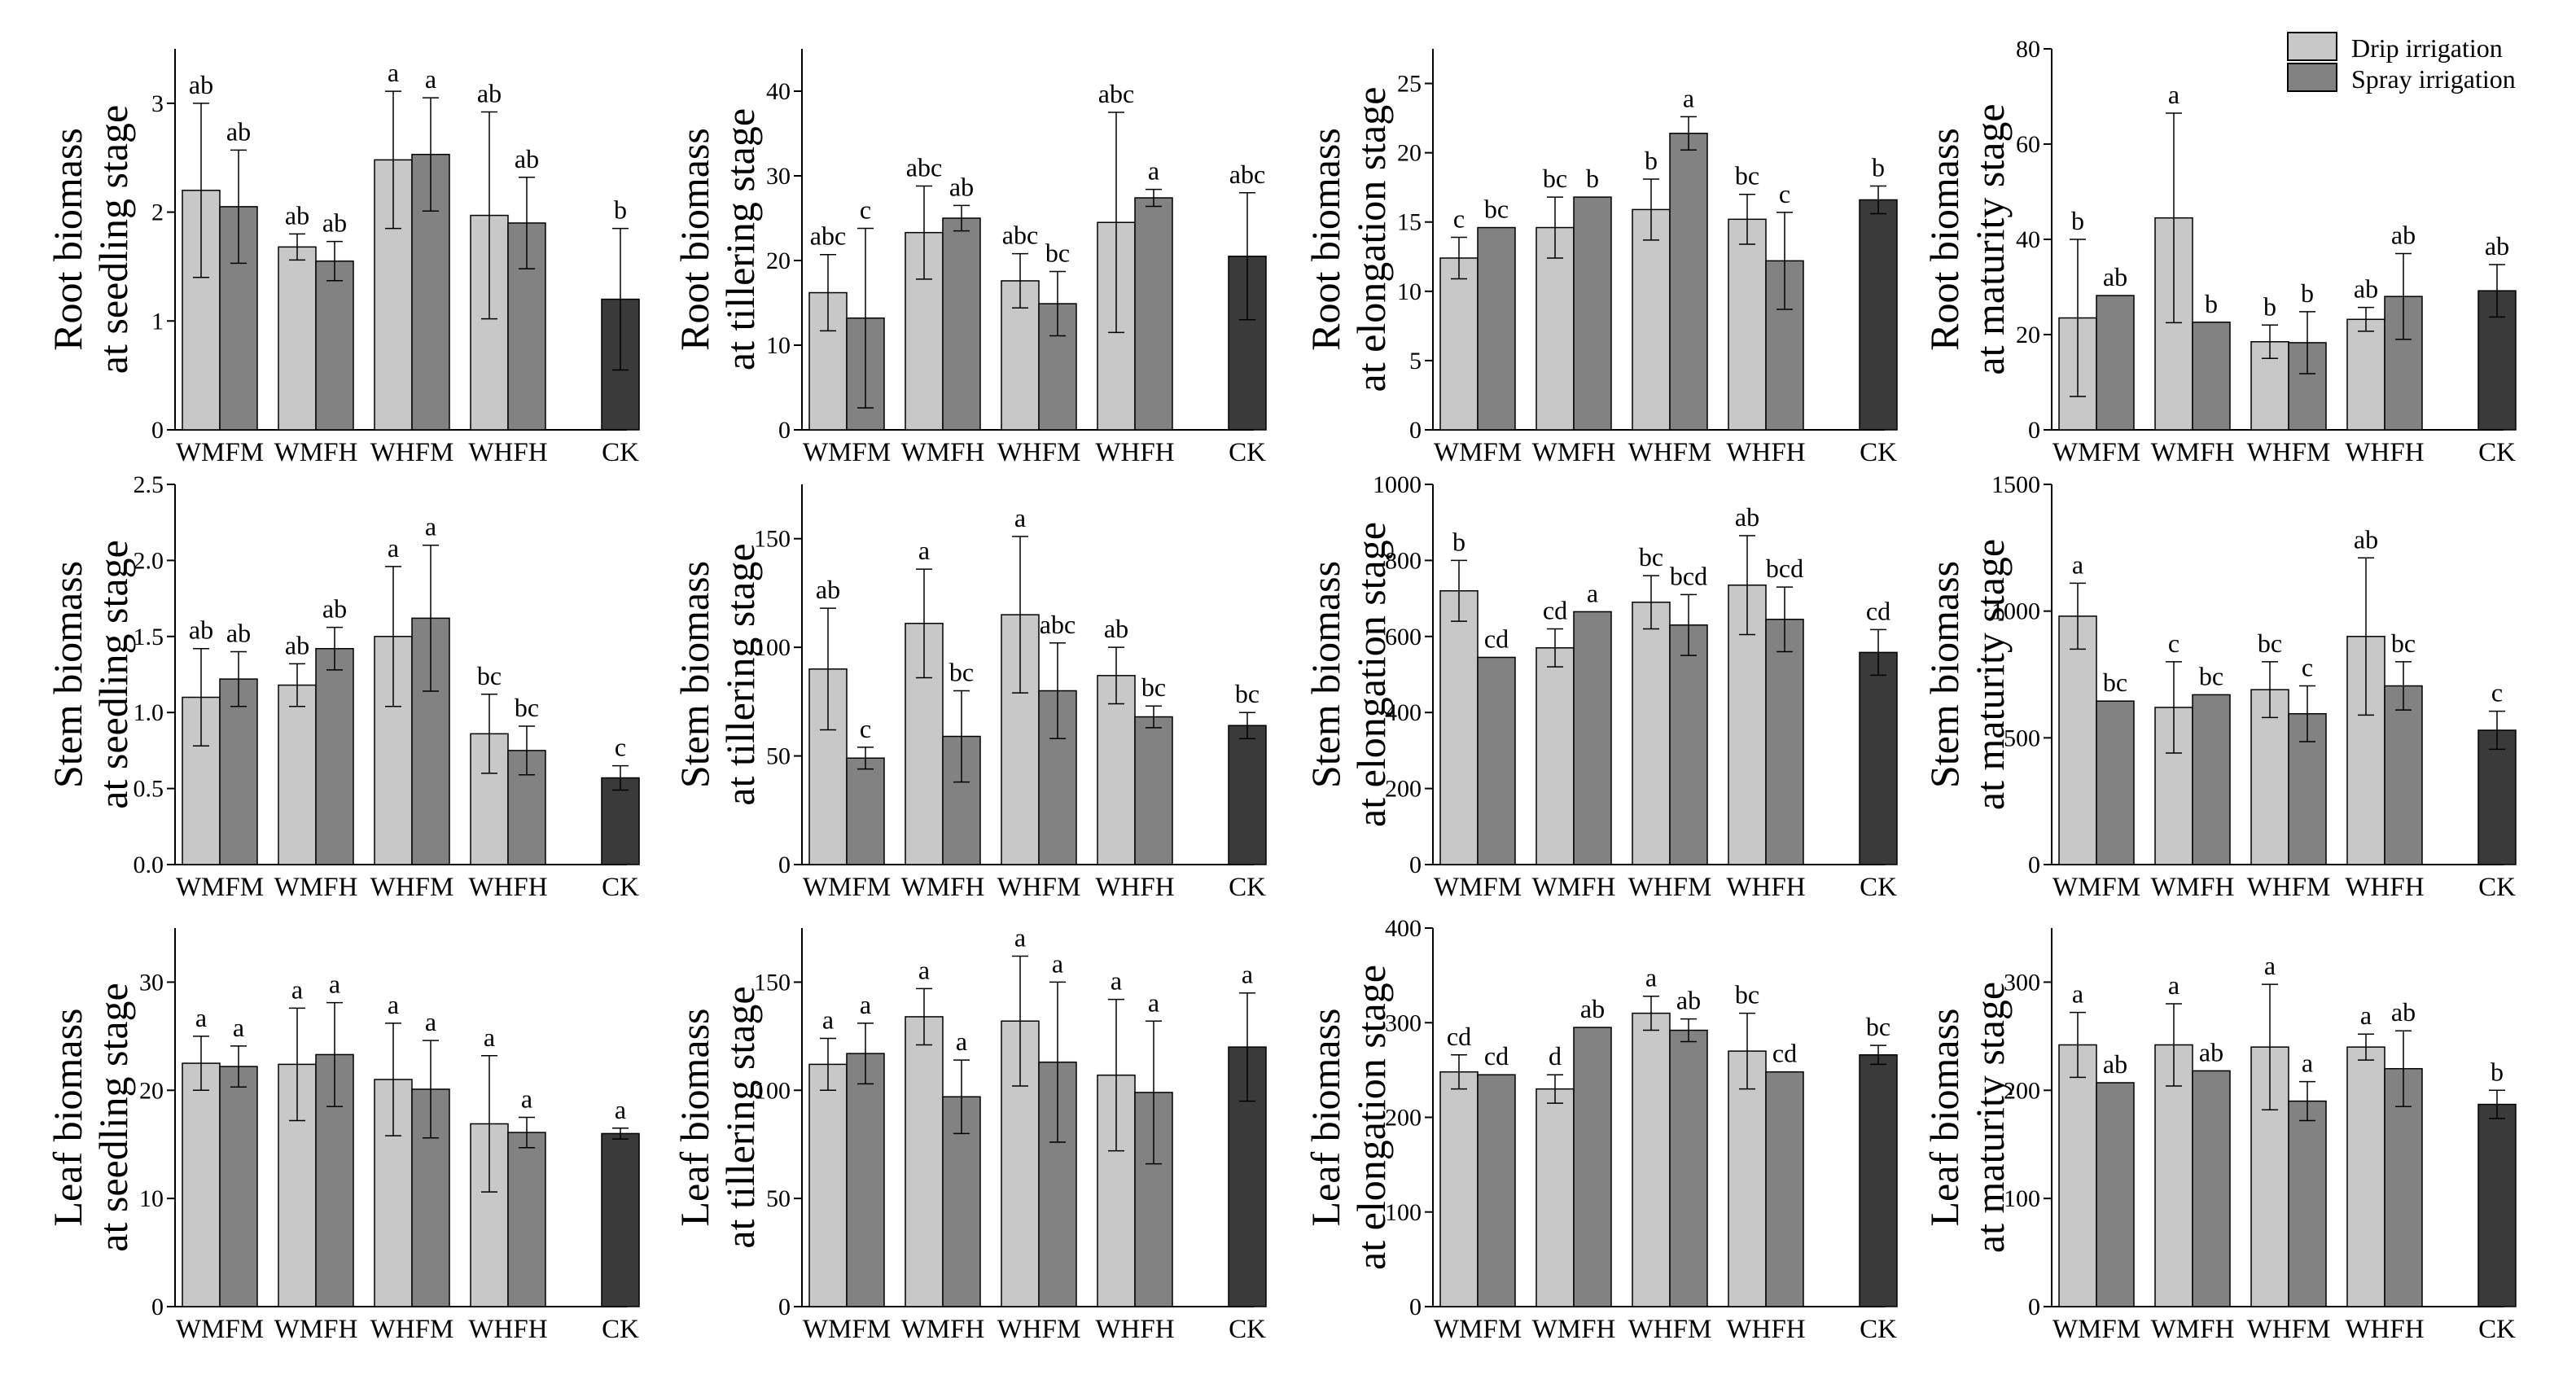 The height and width of the screenshot is (1375, 2576). What do you see at coordinates (772, 647) in the screenshot?
I see `y-tick-label: 100` at bounding box center [772, 647].